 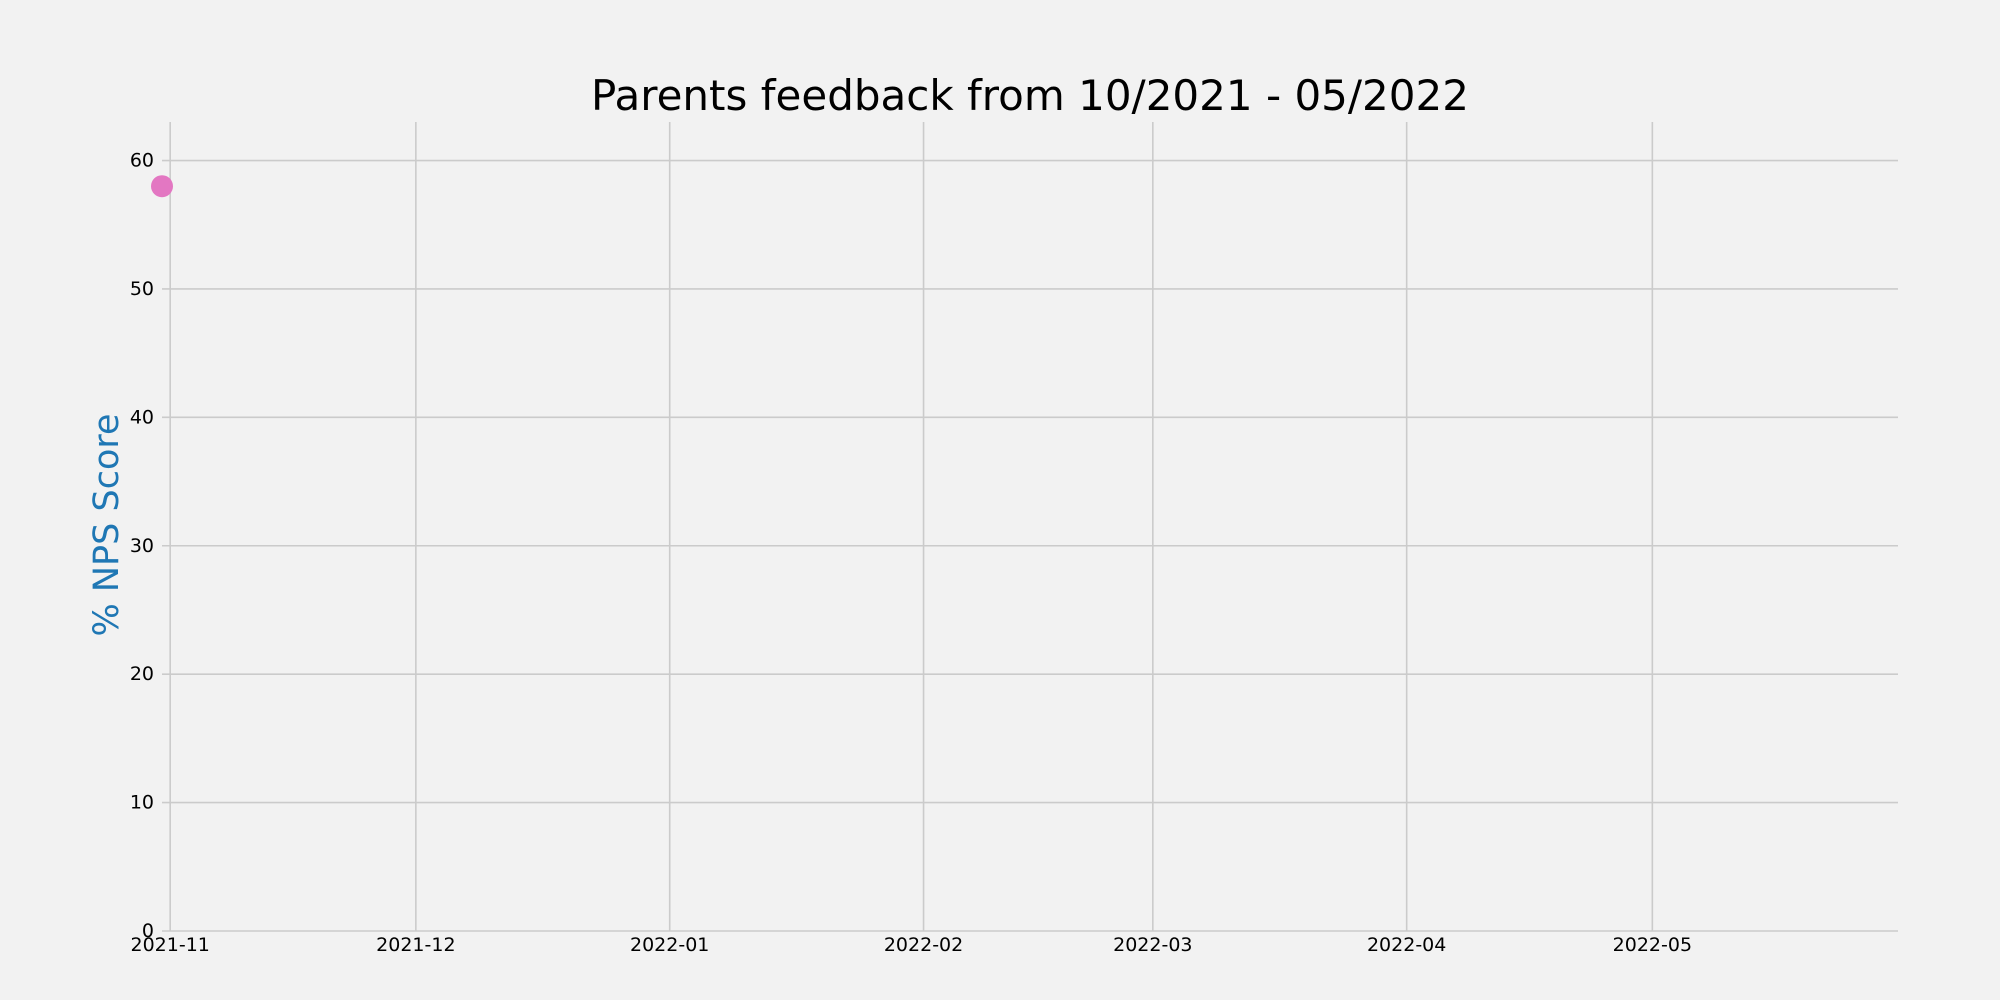 What do you see at coordinates (1152, 945) in the screenshot?
I see `x-tick-label: 2022-03` at bounding box center [1152, 945].